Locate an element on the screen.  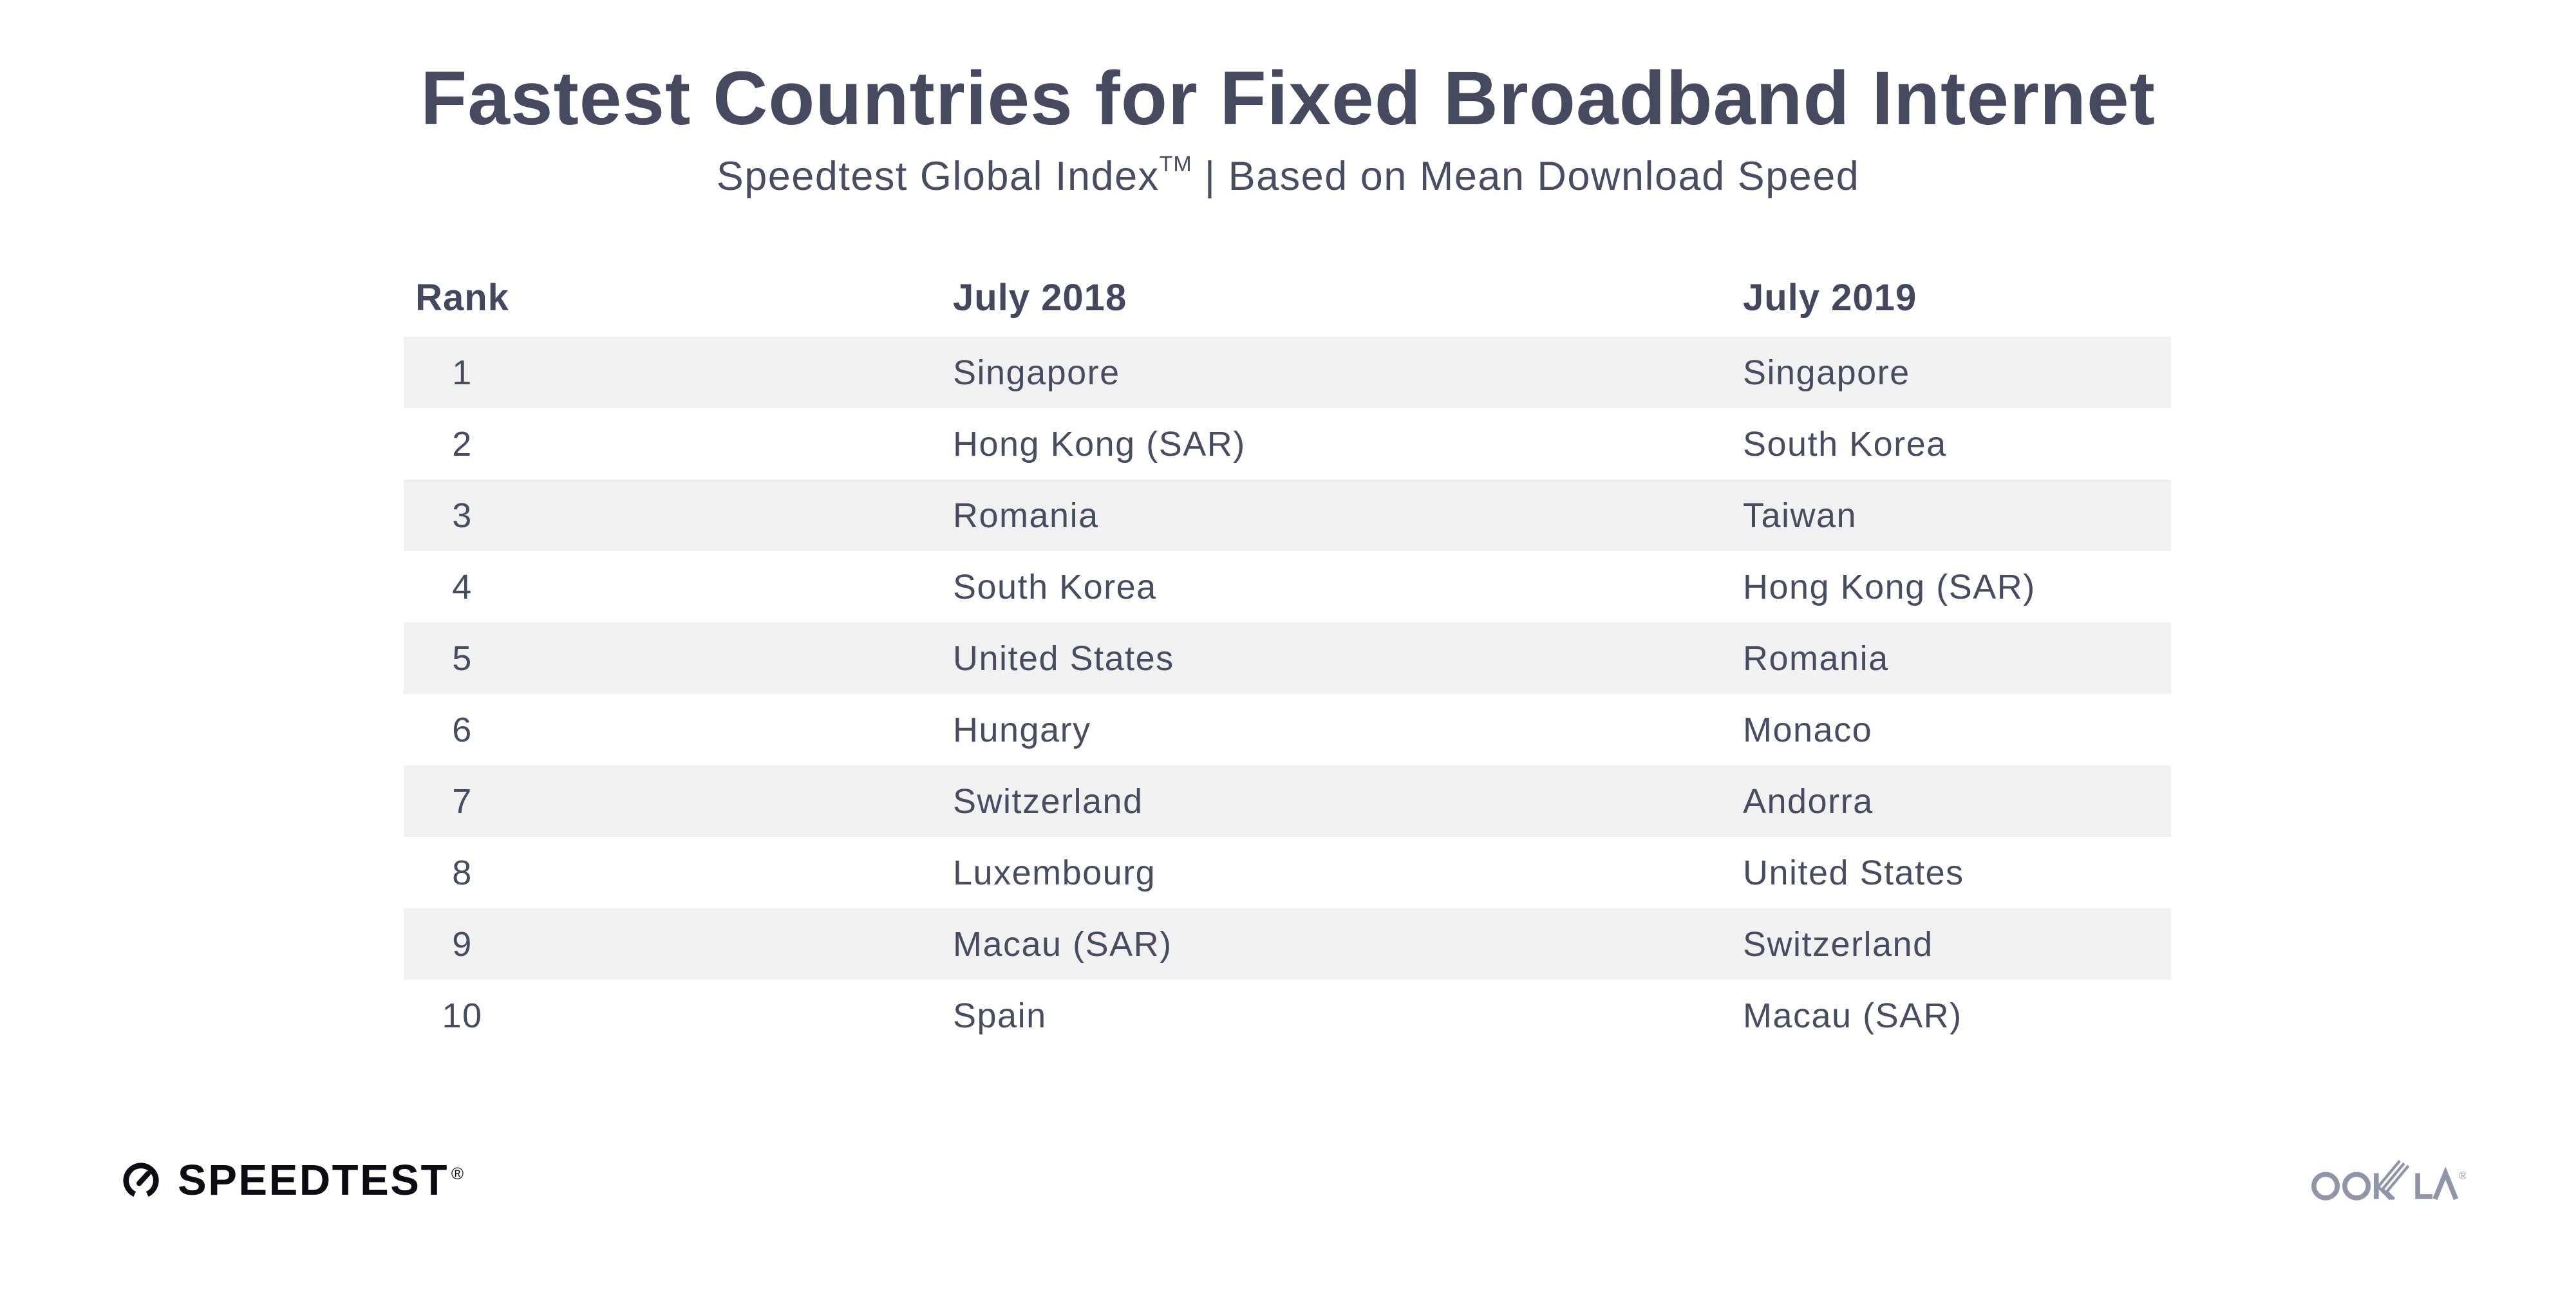
country-2018-cell: Macau (SAR) is located at coordinates (1062, 944).